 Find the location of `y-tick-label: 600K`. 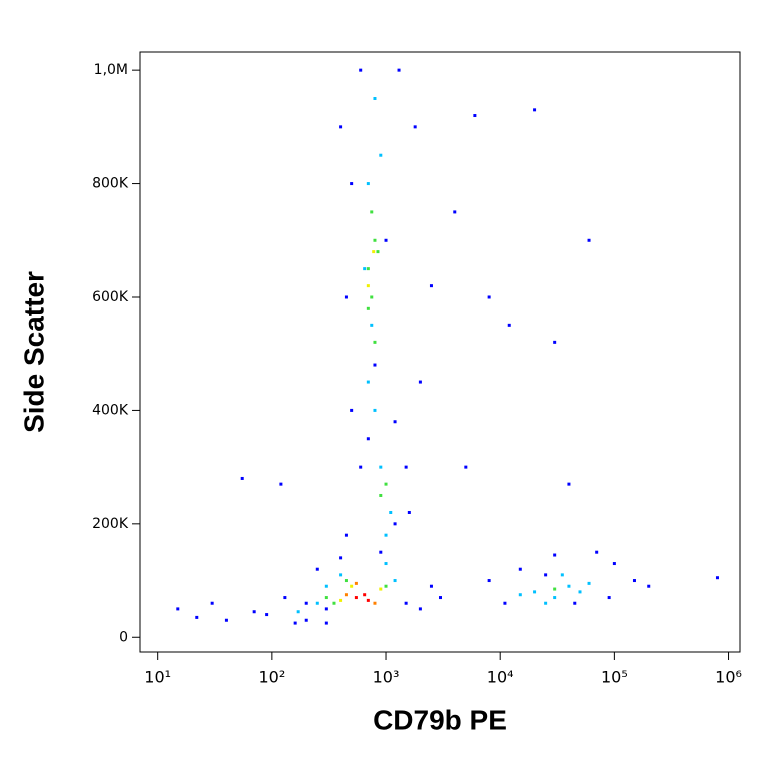

y-tick-label: 600K is located at coordinates (110, 297).